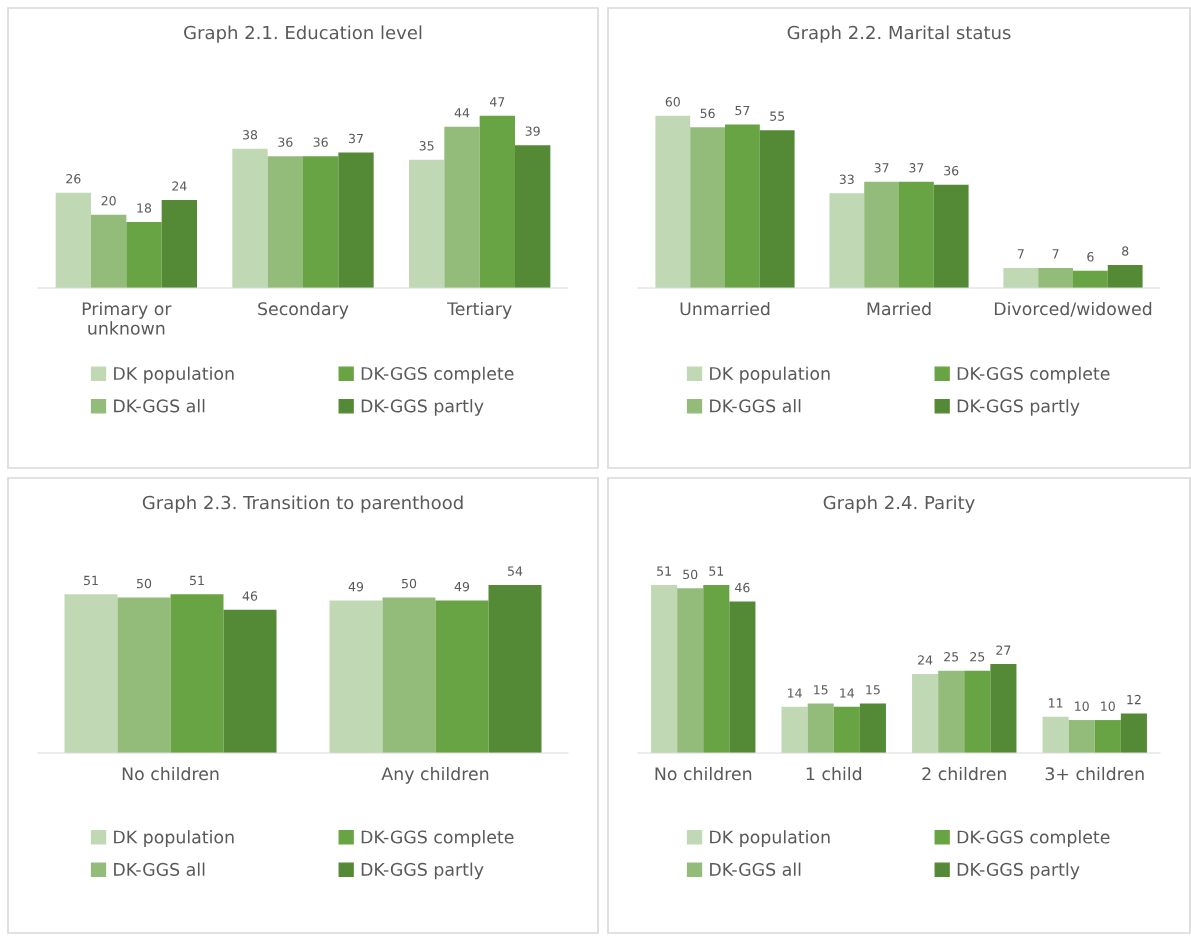  What do you see at coordinates (108, 200) in the screenshot?
I see `data-label: 20` at bounding box center [108, 200].